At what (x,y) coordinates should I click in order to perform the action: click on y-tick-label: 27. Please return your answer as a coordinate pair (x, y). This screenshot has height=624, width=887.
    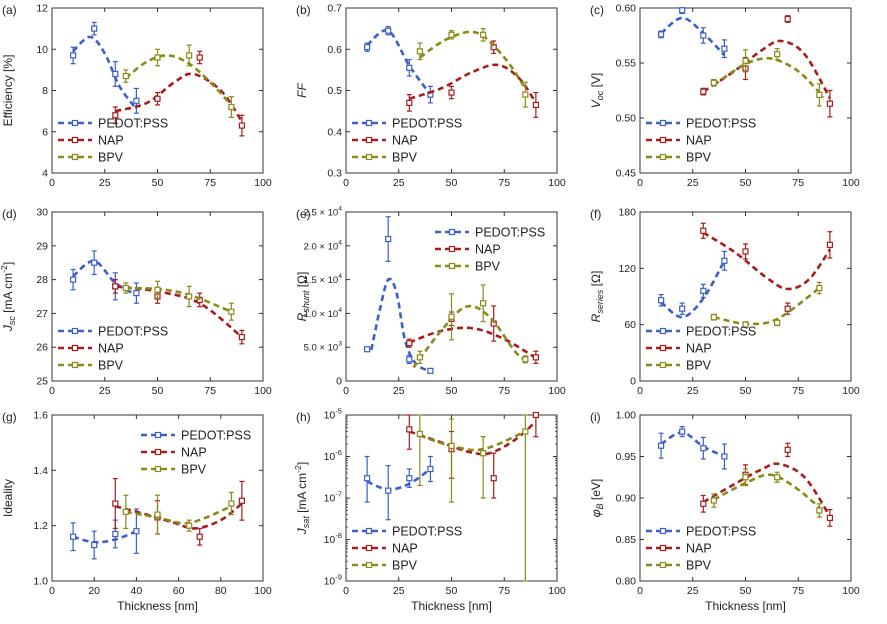
    Looking at the image, I should click on (42, 314).